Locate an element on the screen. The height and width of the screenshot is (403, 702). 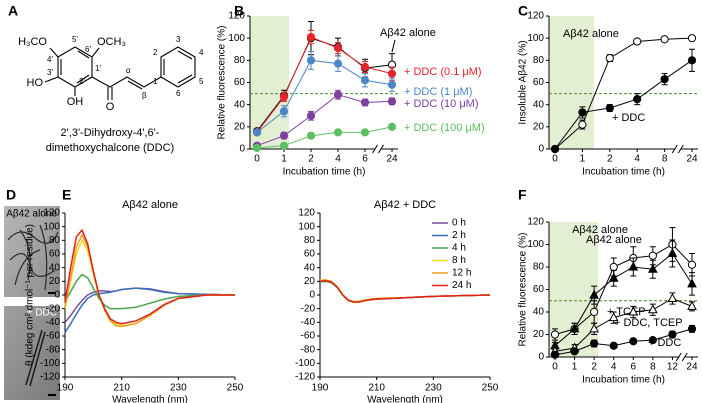
y-axis-title: Relative fluorescence (%) is located at coordinates (523, 290).